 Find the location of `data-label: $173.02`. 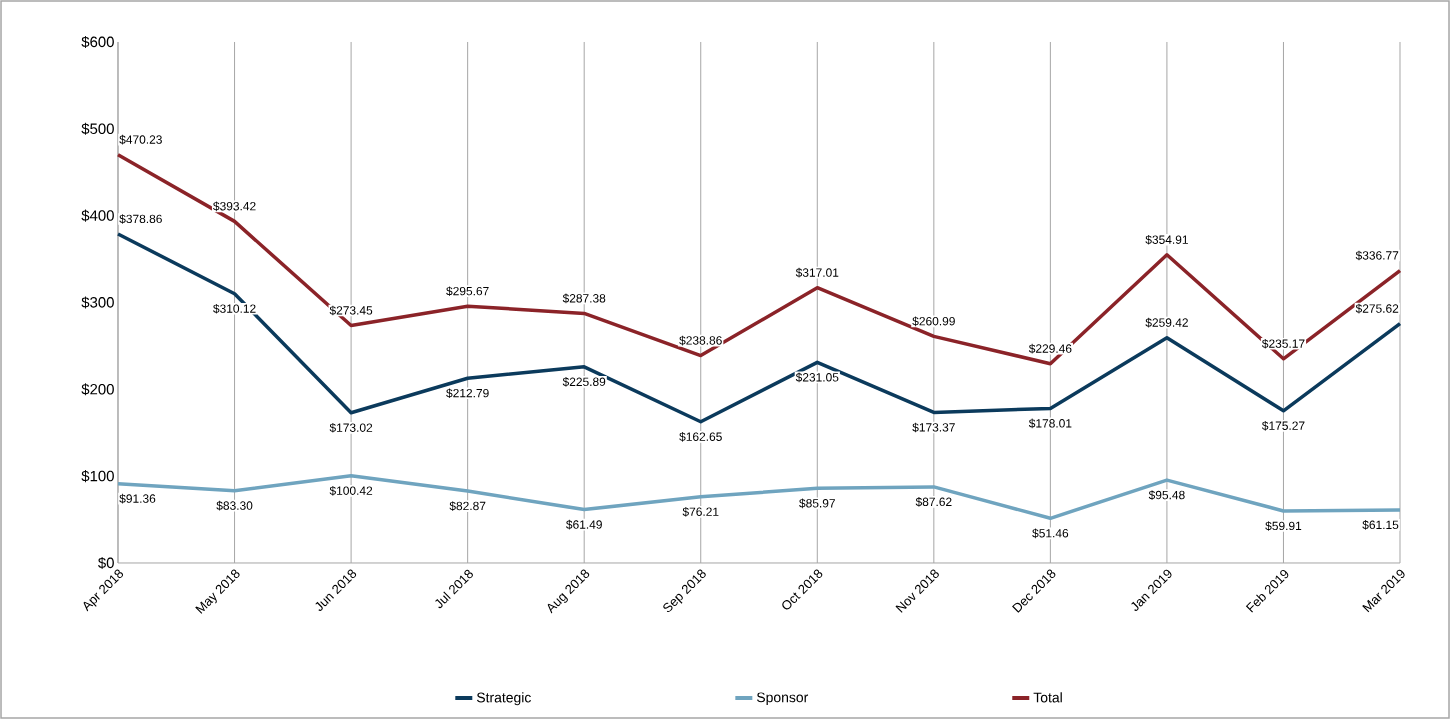

data-label: $173.02 is located at coordinates (351, 427).